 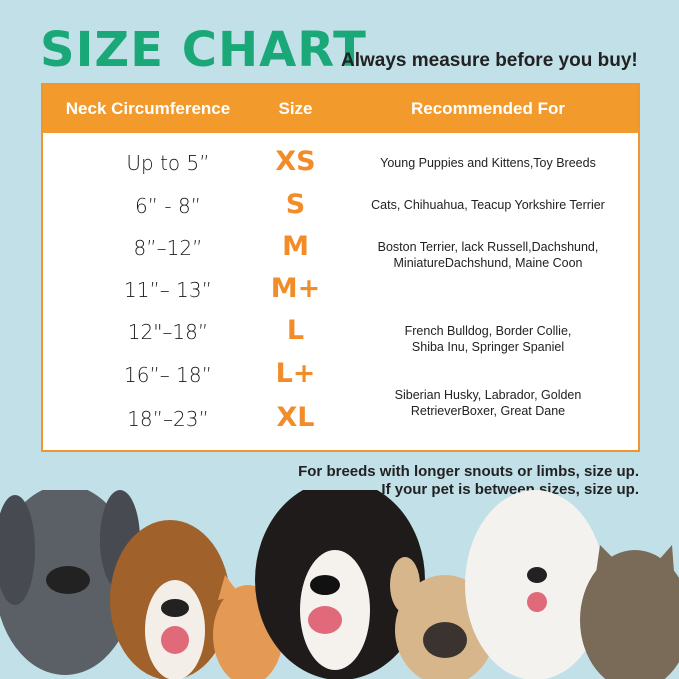 I want to click on rec-line: French Bulldog, Border Collie,, so click(x=488, y=331).